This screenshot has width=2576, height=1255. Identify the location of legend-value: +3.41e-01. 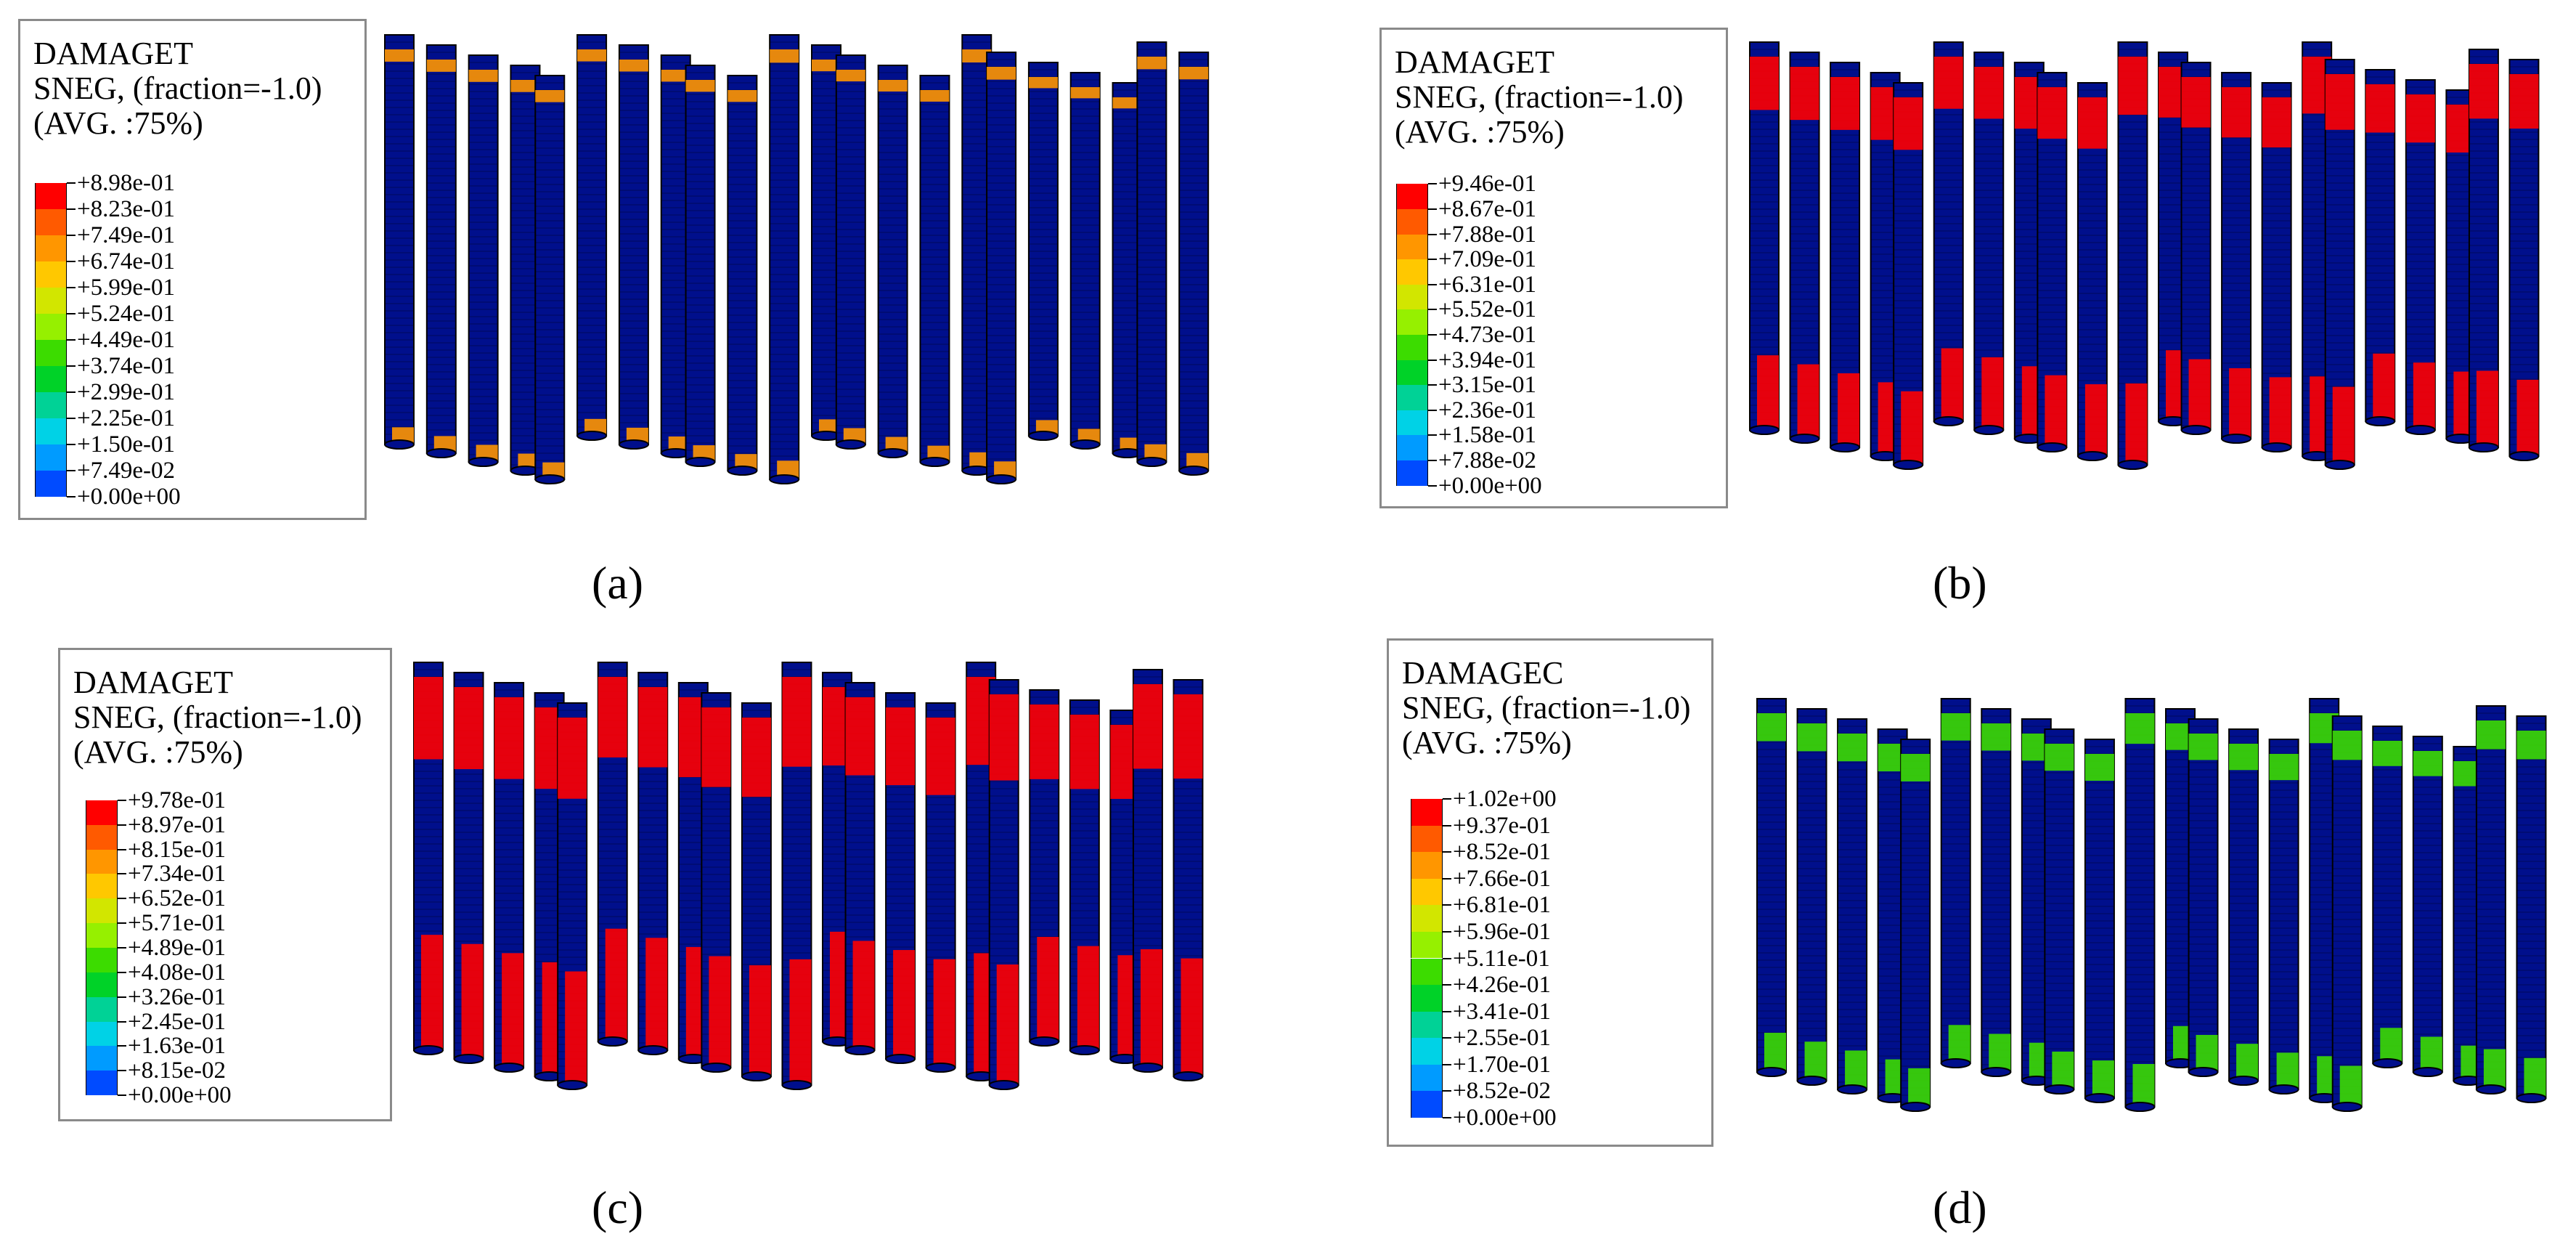
(1502, 1012).